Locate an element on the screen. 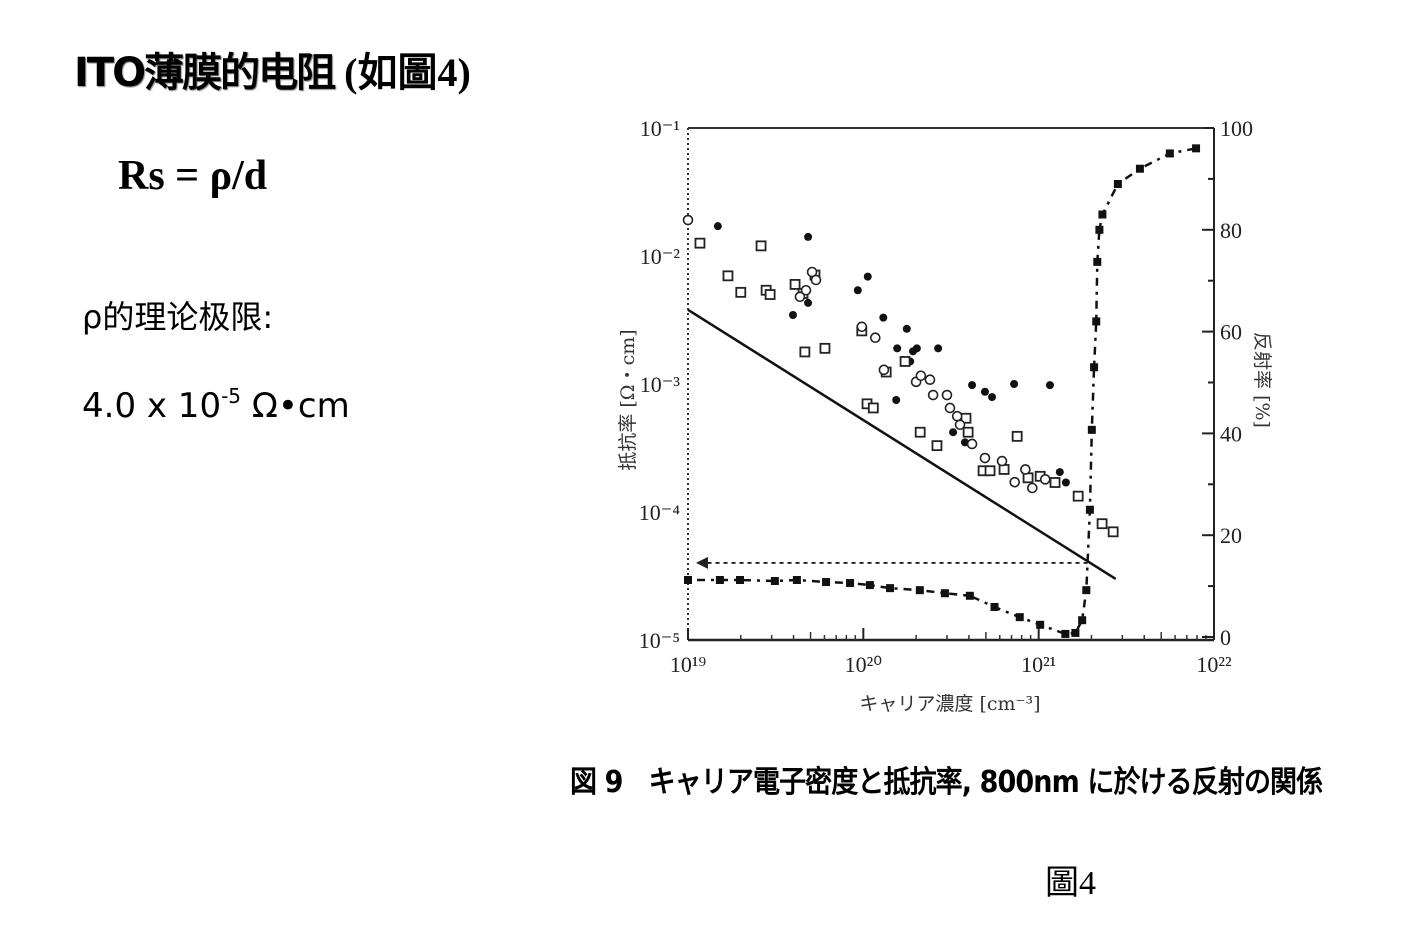  y2-tick-label: 80 is located at coordinates (1231, 230).